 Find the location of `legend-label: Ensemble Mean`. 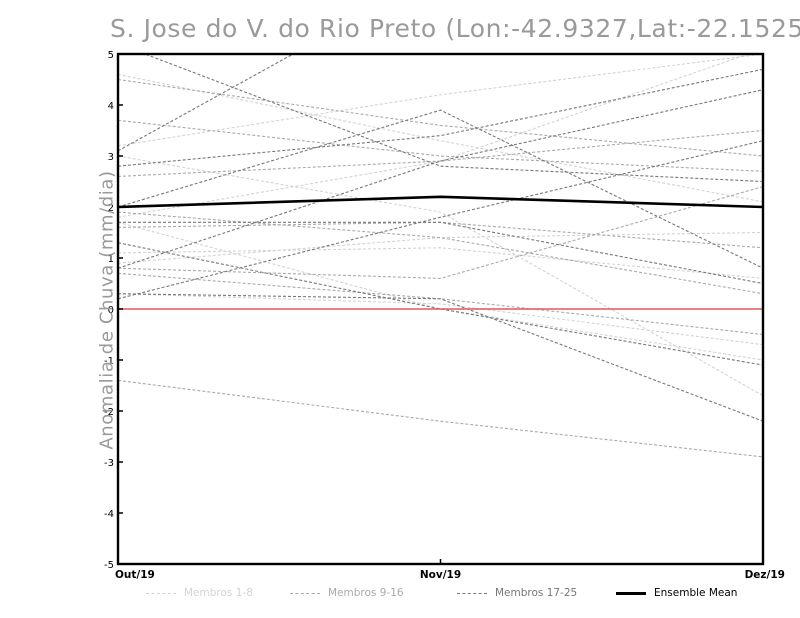

legend-label: Ensemble Mean is located at coordinates (696, 593).